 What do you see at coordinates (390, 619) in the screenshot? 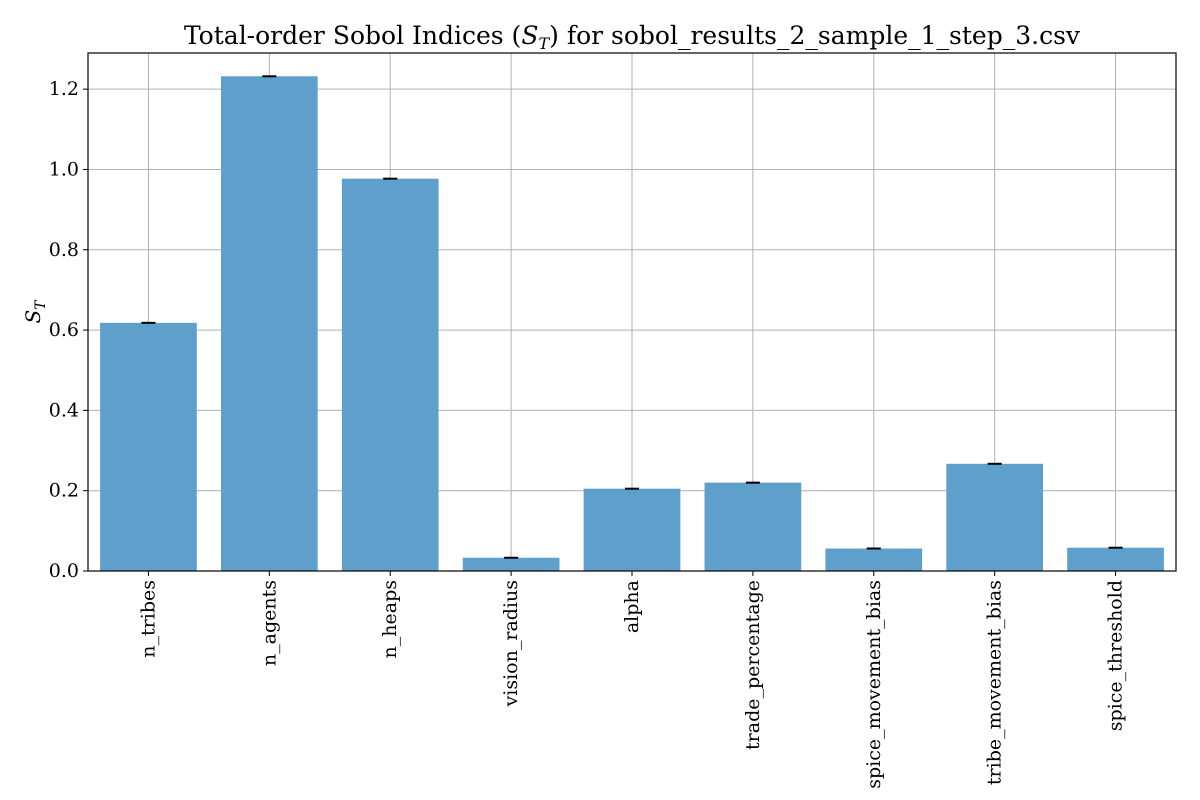
I see `x-tick-label: n_heaps` at bounding box center [390, 619].